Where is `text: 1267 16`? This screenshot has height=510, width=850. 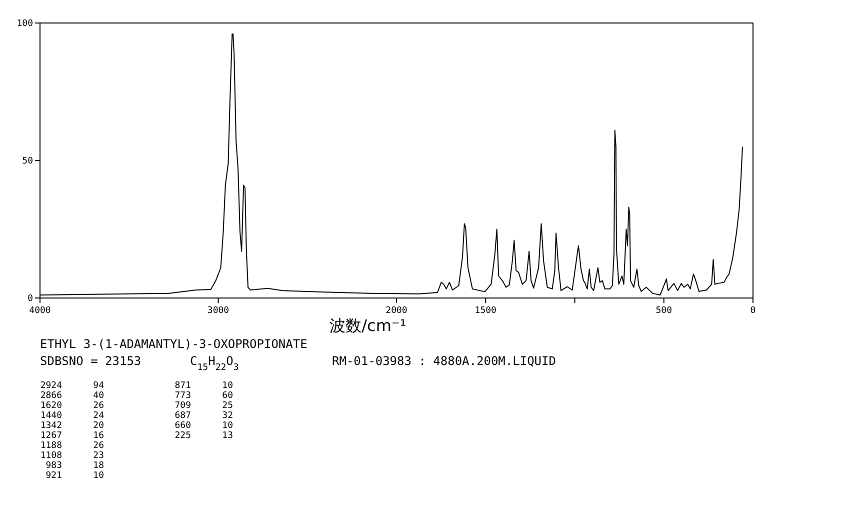 text: 1267 16 is located at coordinates (72, 436).